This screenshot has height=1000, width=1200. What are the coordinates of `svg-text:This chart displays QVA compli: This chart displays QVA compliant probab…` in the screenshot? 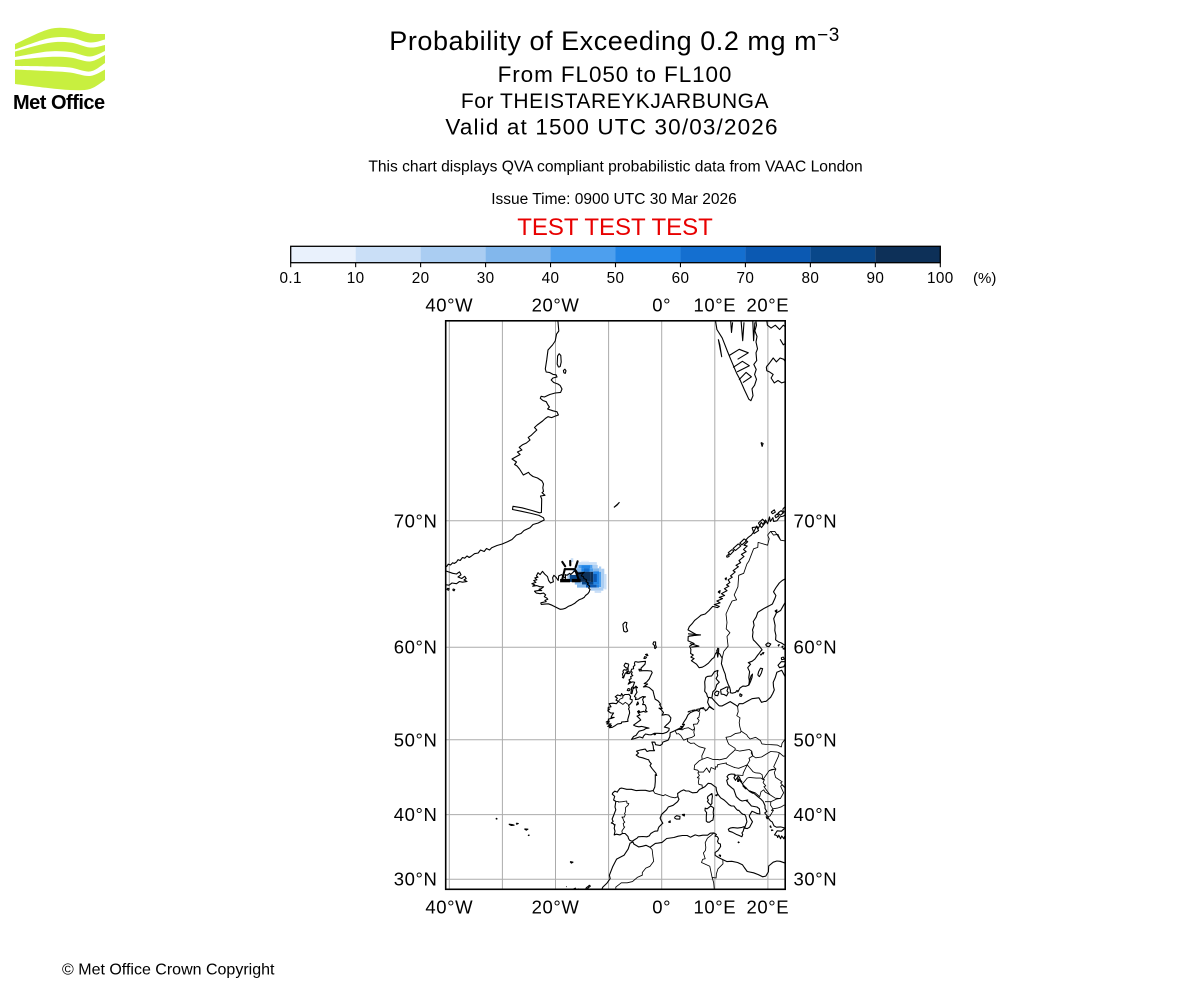 It's located at (615, 166).